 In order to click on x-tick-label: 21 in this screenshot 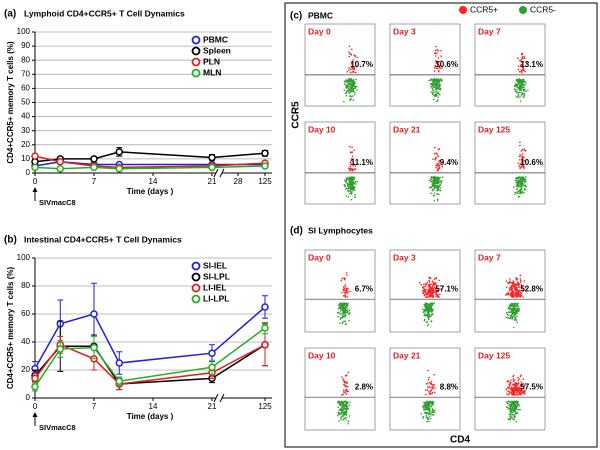, I will do `click(212, 406)`.